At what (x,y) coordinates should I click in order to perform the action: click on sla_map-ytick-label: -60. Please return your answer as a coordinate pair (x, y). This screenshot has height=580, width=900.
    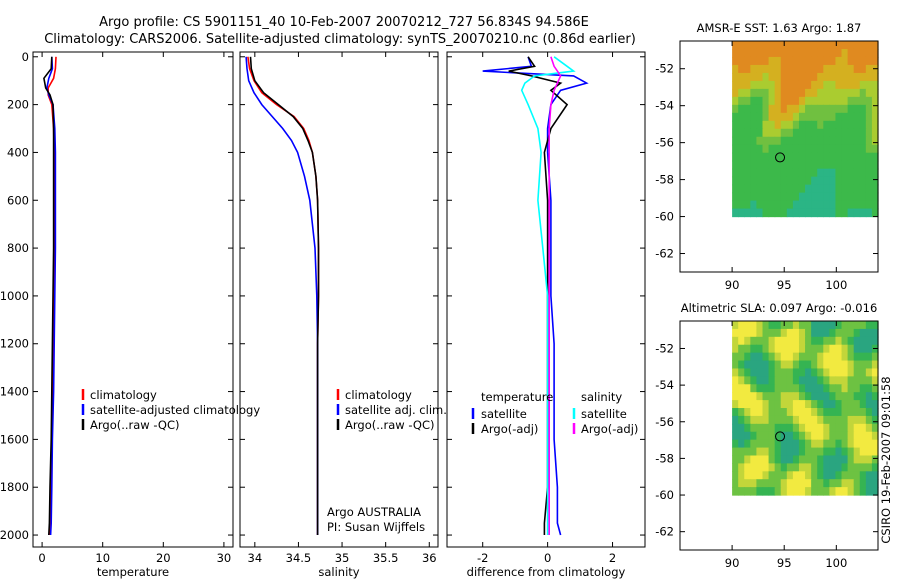
    Looking at the image, I should click on (664, 495).